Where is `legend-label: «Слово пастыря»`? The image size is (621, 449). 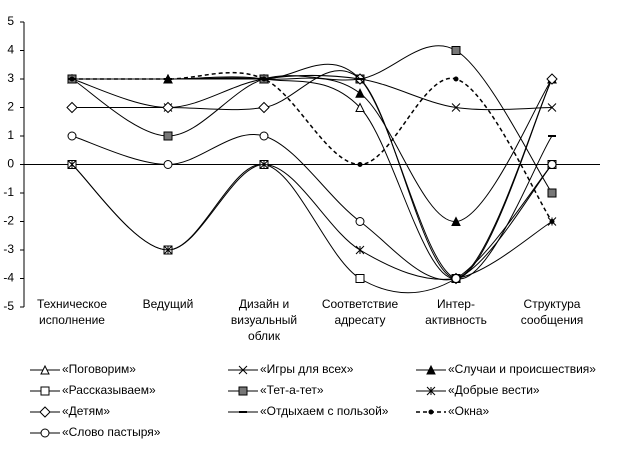 legend-label: «Слово пастыря» is located at coordinates (111, 432).